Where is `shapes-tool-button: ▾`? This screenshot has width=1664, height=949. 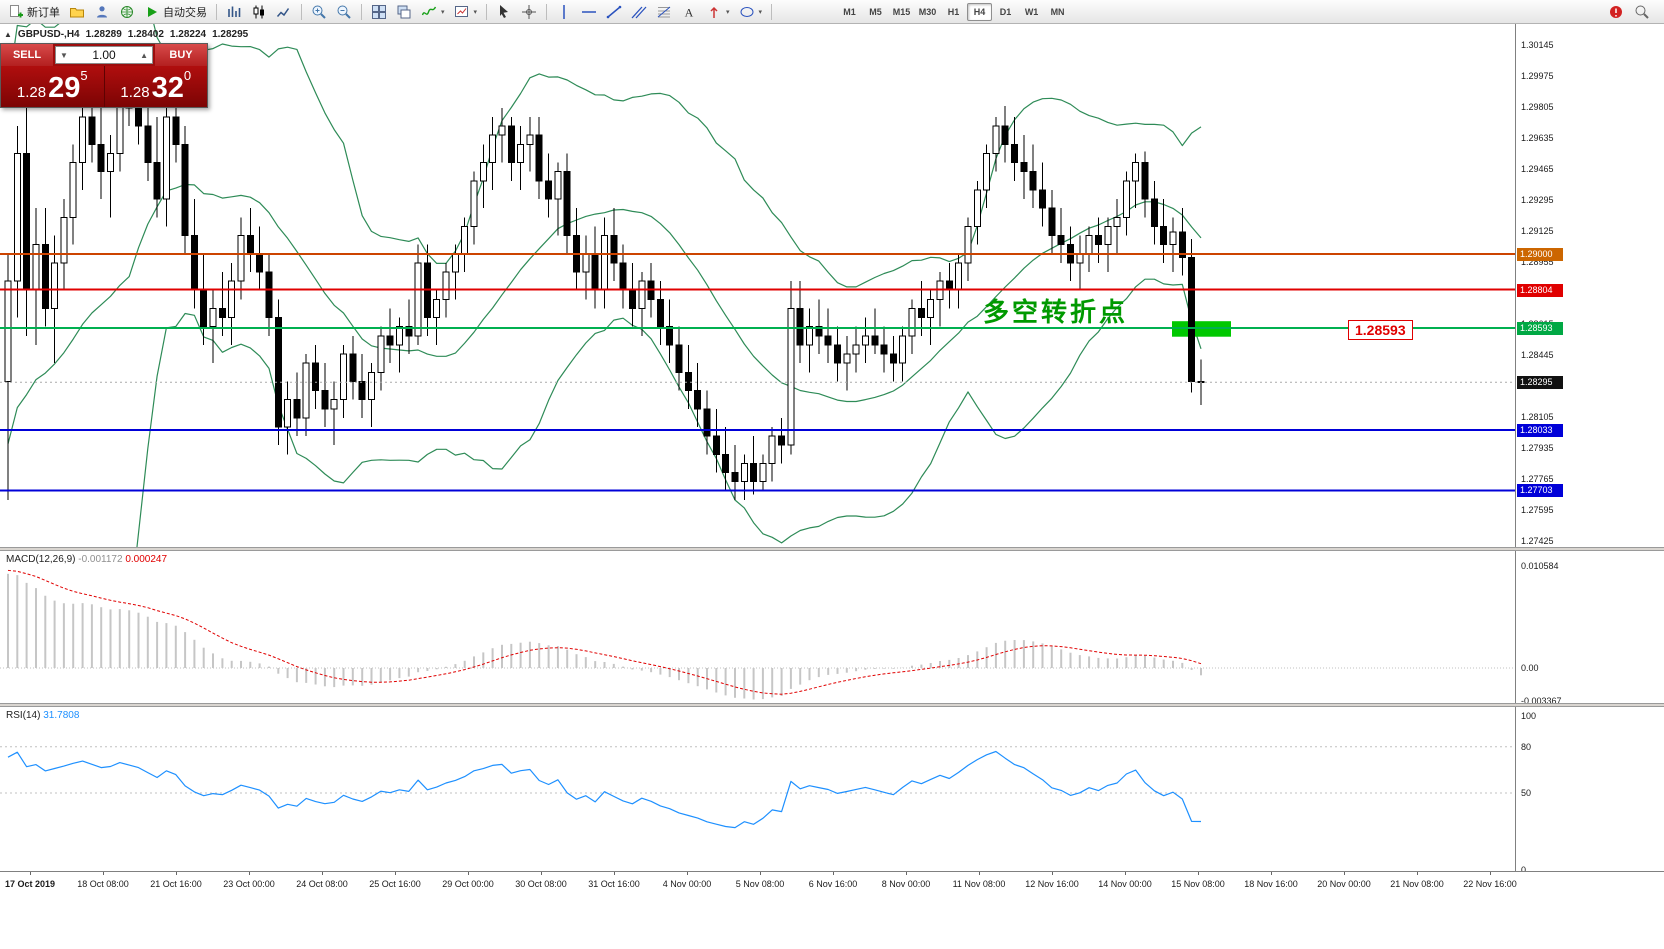 shapes-tool-button: ▾ is located at coordinates (751, 12).